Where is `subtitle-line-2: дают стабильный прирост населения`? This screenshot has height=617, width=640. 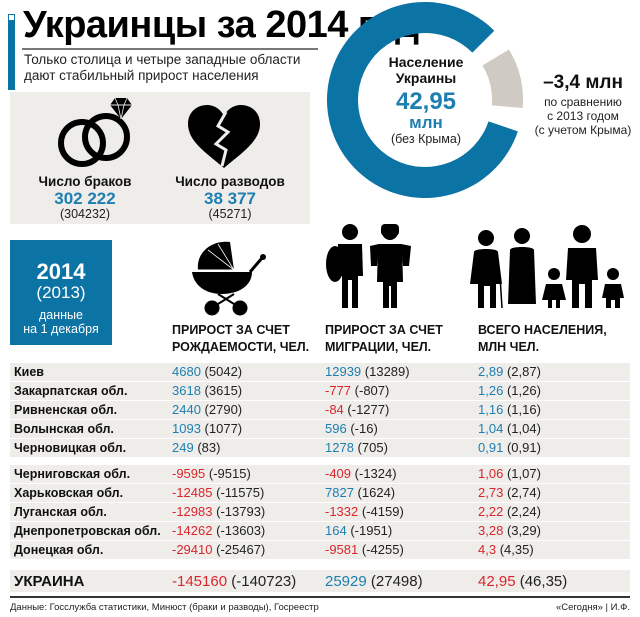 subtitle-line-2: дают стабильный прирост населения is located at coordinates (141, 75).